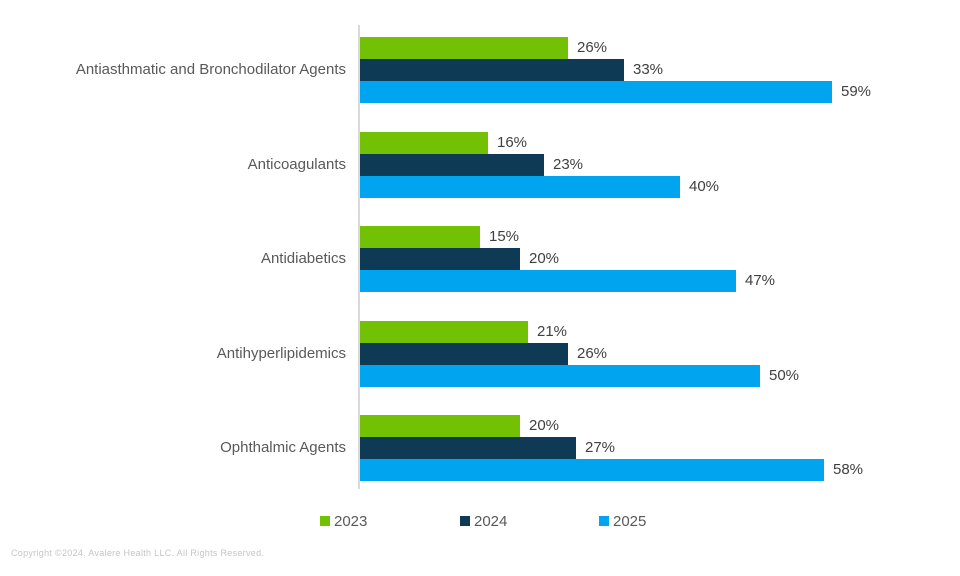  I want to click on value-label: 16%, so click(512, 142).